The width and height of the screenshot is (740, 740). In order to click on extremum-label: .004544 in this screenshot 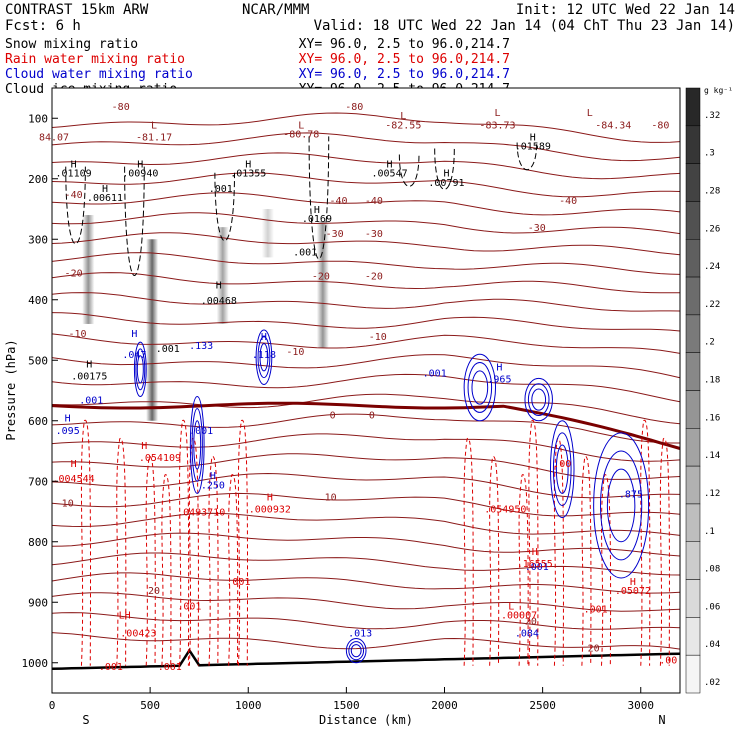, I will do `click(74, 479)`.